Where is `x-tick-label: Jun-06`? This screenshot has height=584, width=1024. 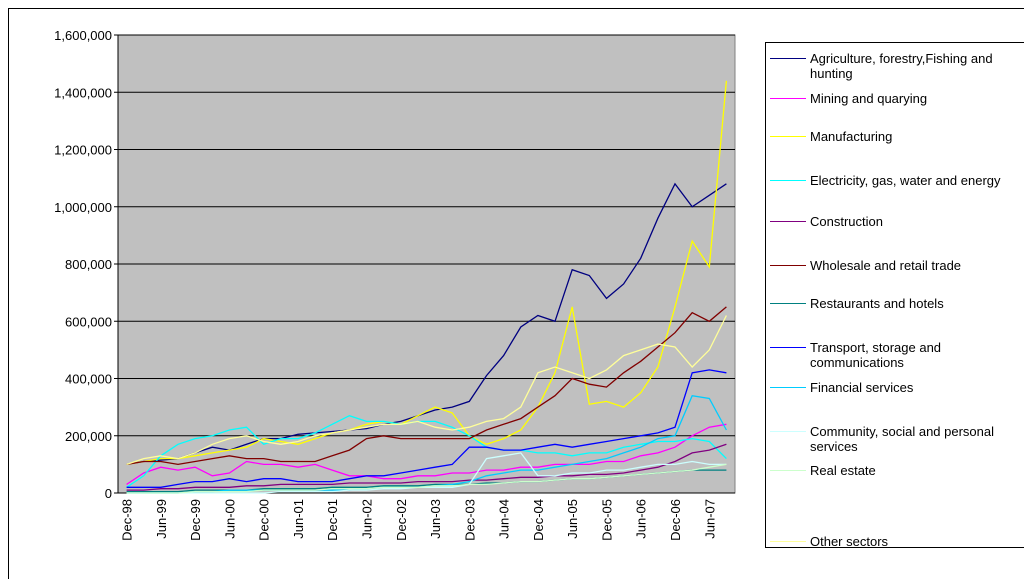
x-tick-label: Jun-06 is located at coordinates (641, 519).